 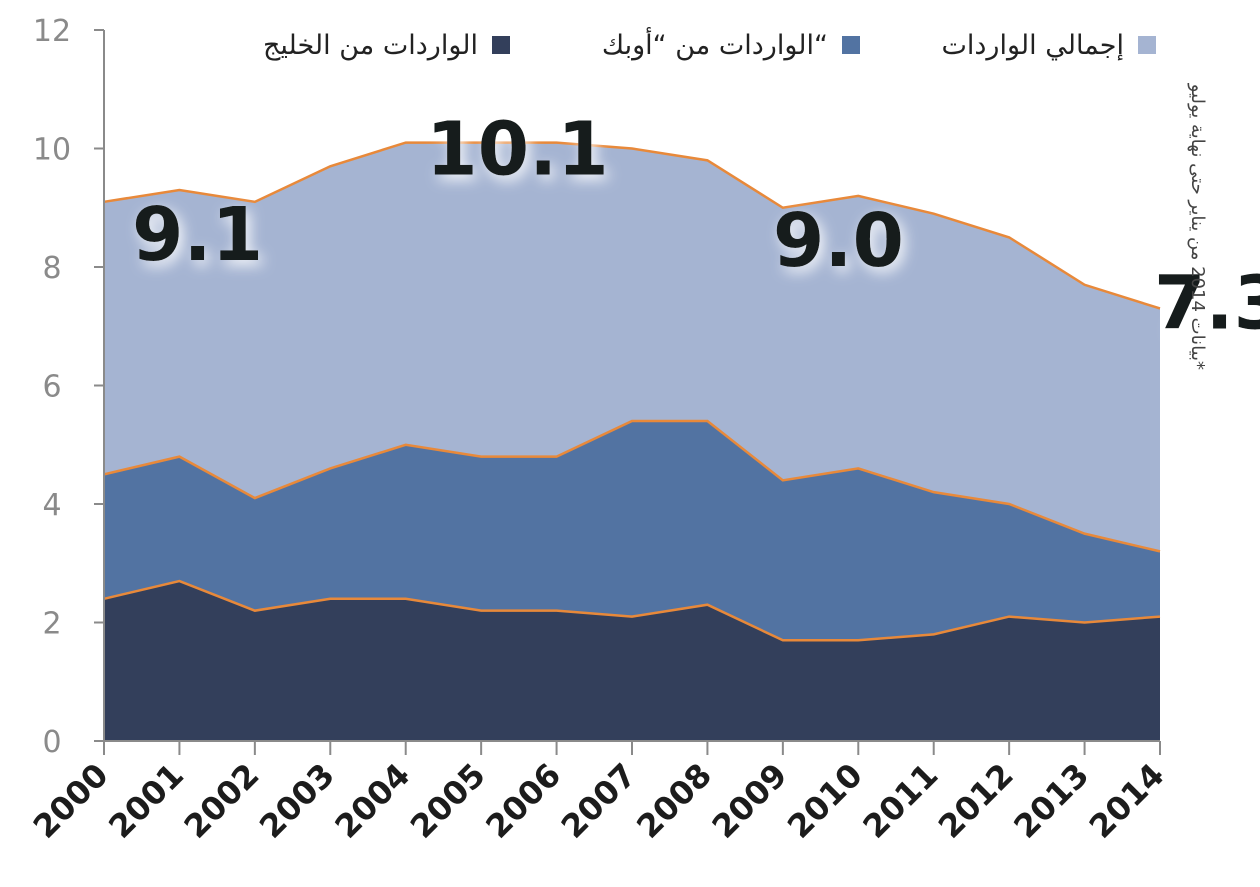 I want to click on line-opec, so click(x=632, y=486).